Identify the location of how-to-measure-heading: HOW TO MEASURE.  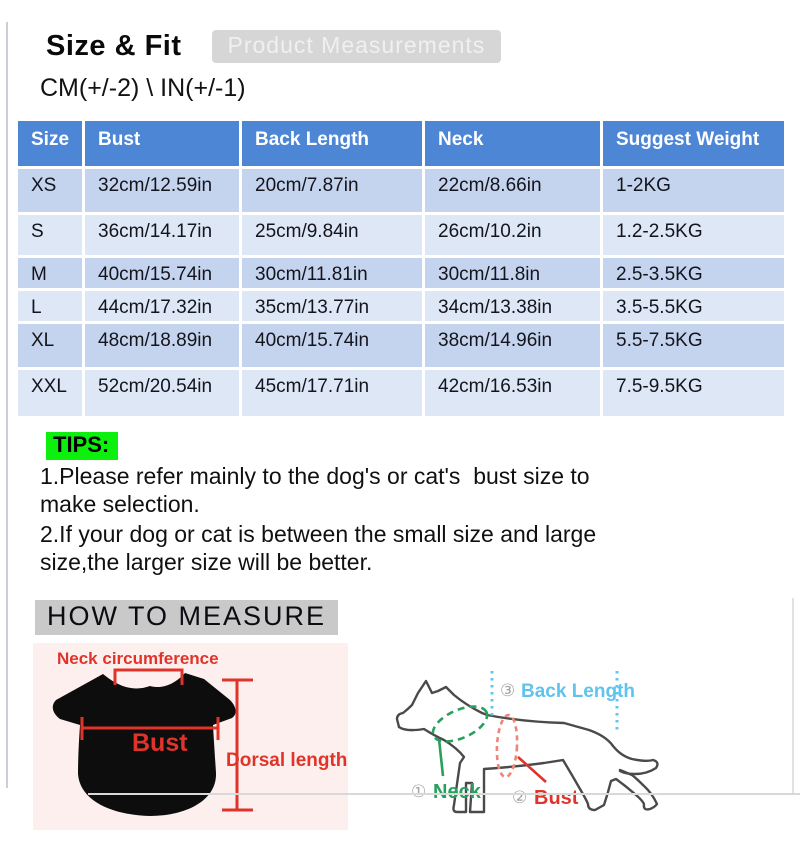
(187, 617).